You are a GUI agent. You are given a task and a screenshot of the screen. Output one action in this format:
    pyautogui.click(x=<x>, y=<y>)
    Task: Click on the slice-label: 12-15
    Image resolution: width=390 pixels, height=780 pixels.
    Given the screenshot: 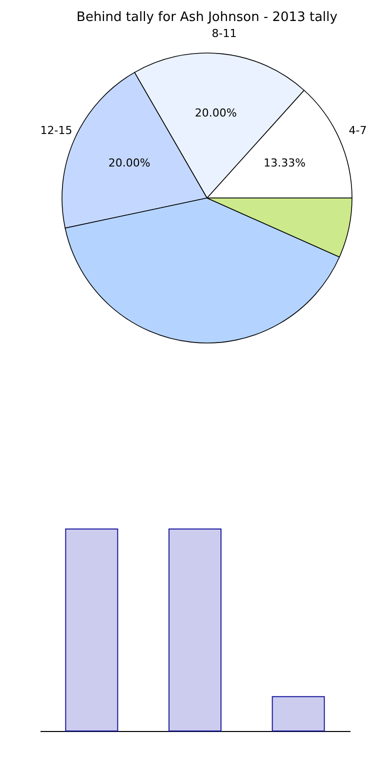 What is the action you would take?
    pyautogui.click(x=56, y=130)
    